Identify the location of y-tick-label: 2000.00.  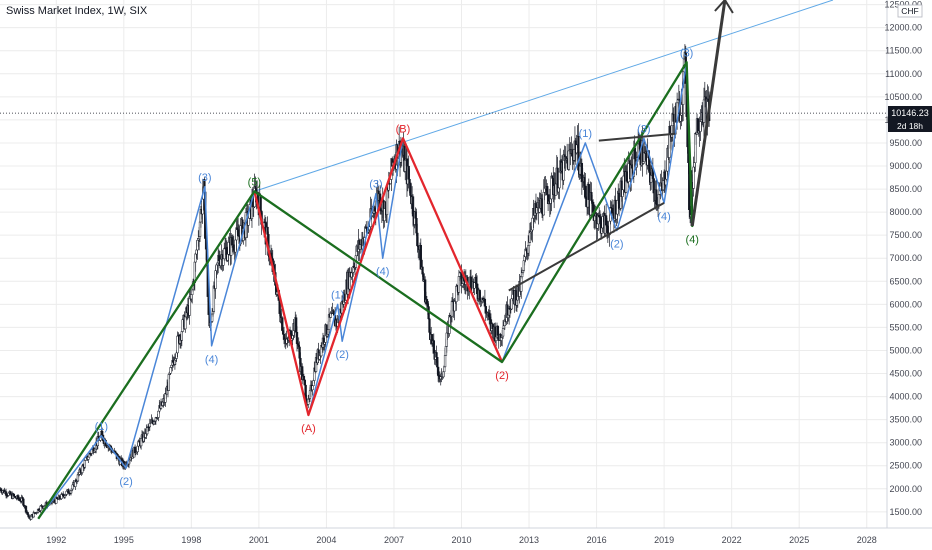
(905, 489).